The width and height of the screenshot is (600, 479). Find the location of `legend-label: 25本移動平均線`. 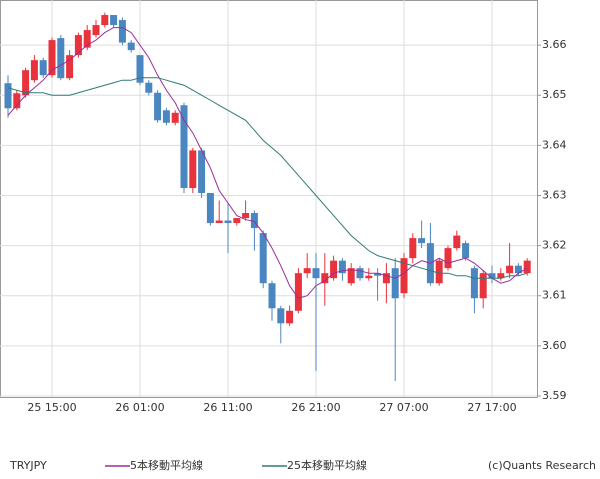

legend-label: 25本移動平均線 is located at coordinates (327, 465).